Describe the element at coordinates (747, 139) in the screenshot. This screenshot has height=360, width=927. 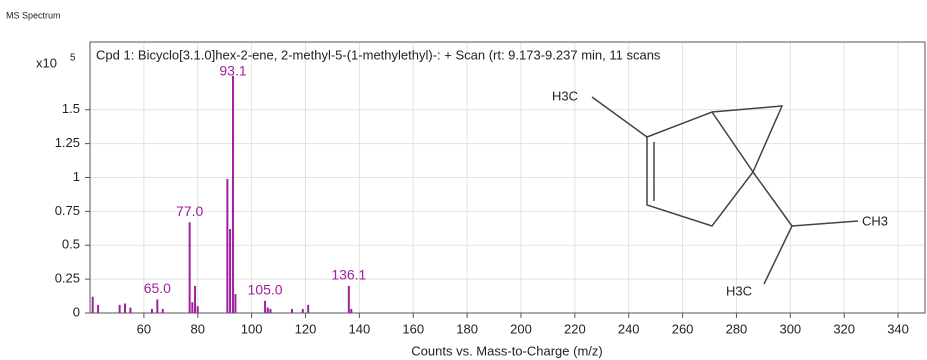
I see `cyclopropane` at that location.